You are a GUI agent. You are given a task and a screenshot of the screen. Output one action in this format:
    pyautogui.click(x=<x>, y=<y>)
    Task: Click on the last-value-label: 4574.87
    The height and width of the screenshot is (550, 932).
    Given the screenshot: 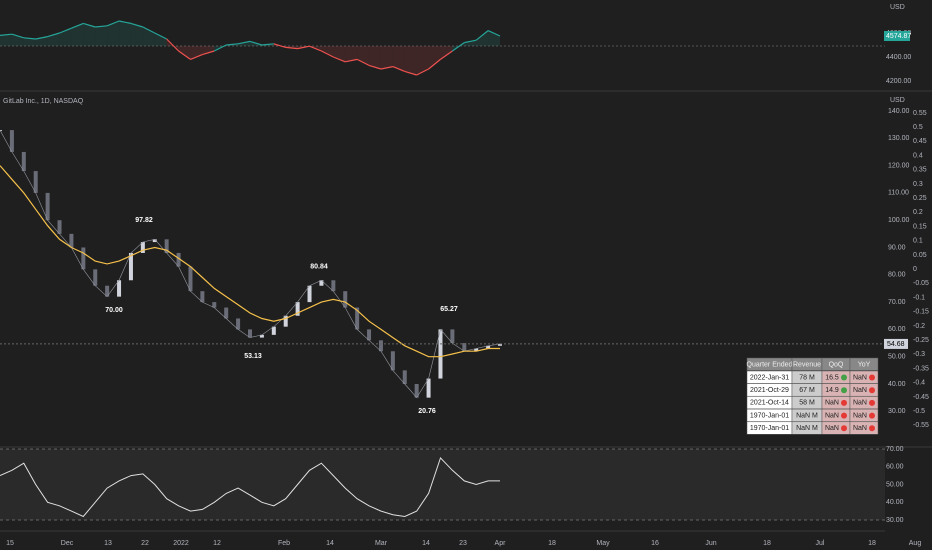 What is the action you would take?
    pyautogui.click(x=898, y=36)
    